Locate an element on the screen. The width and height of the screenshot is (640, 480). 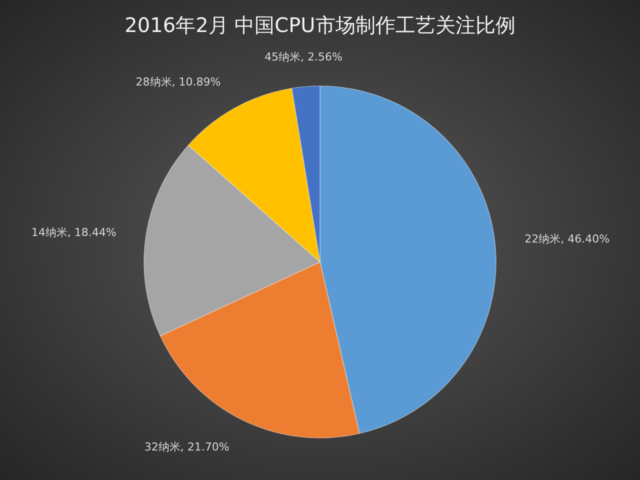
slice-label: 32纳米, 21.70% is located at coordinates (187, 447).